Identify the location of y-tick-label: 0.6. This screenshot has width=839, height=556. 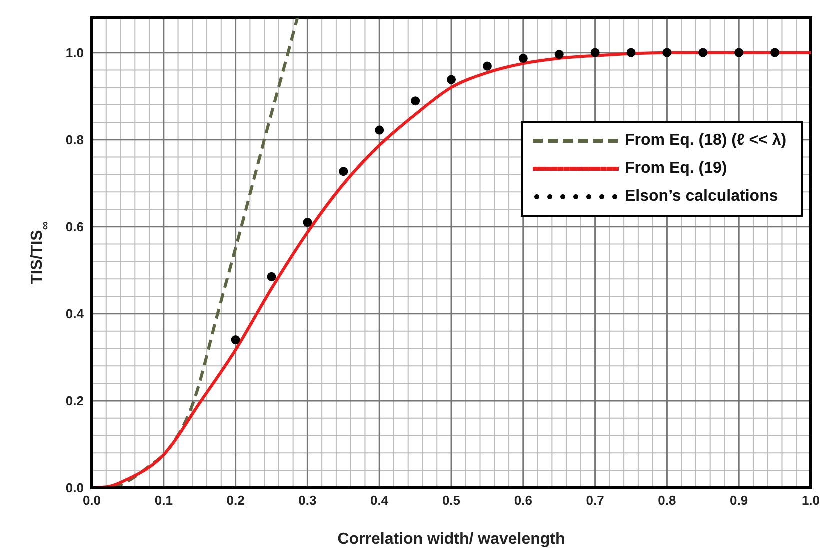
(75, 227).